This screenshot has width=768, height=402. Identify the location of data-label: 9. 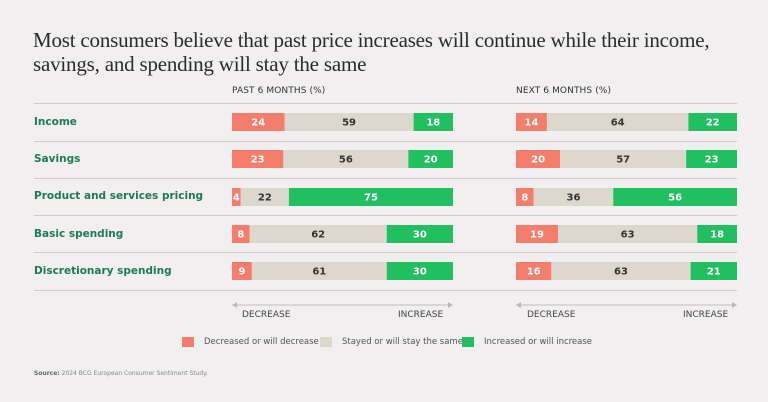
(241, 272).